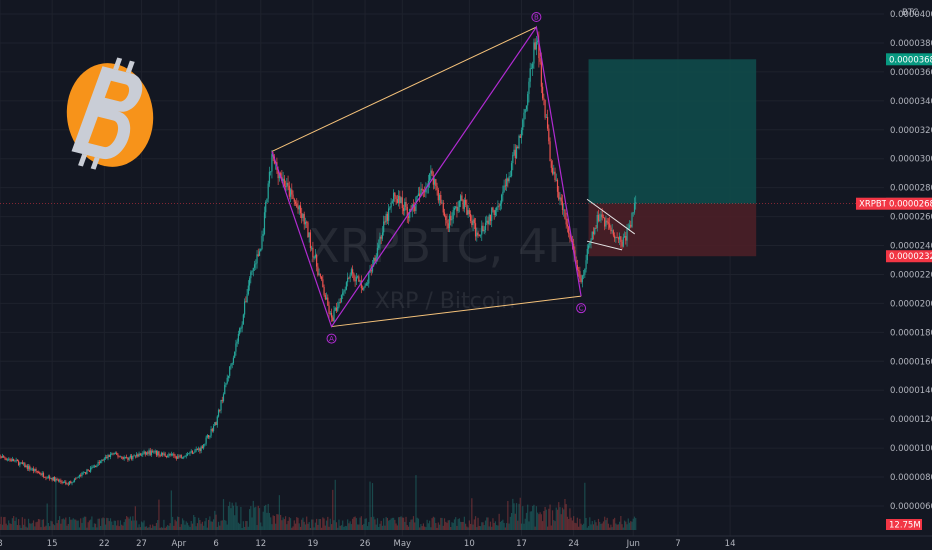 The width and height of the screenshot is (932, 550). I want to click on price-tag-bg, so click(909, 256).